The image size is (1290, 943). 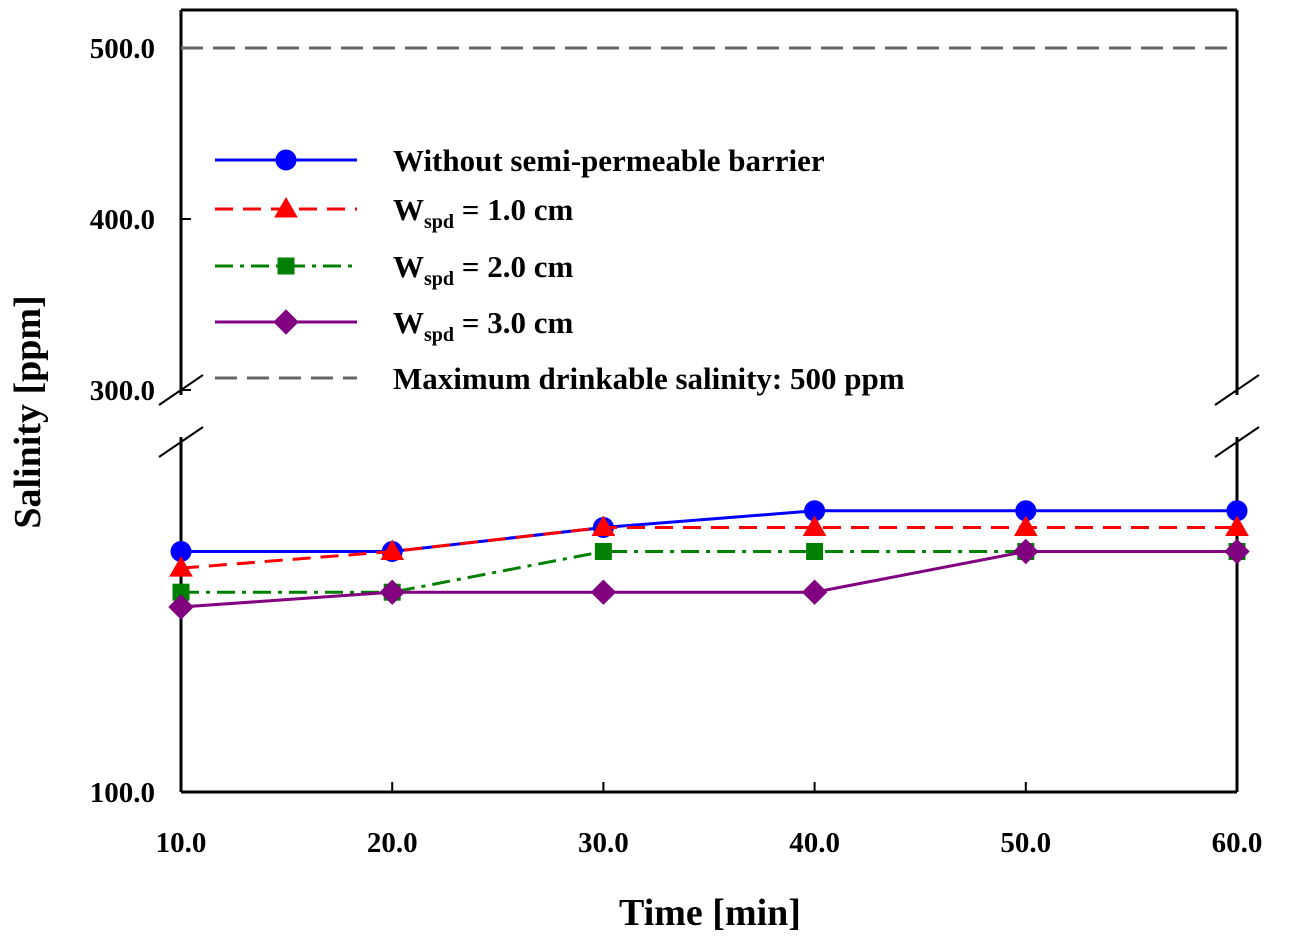 I want to click on x-tick-label: 30.0, so click(x=603, y=843).